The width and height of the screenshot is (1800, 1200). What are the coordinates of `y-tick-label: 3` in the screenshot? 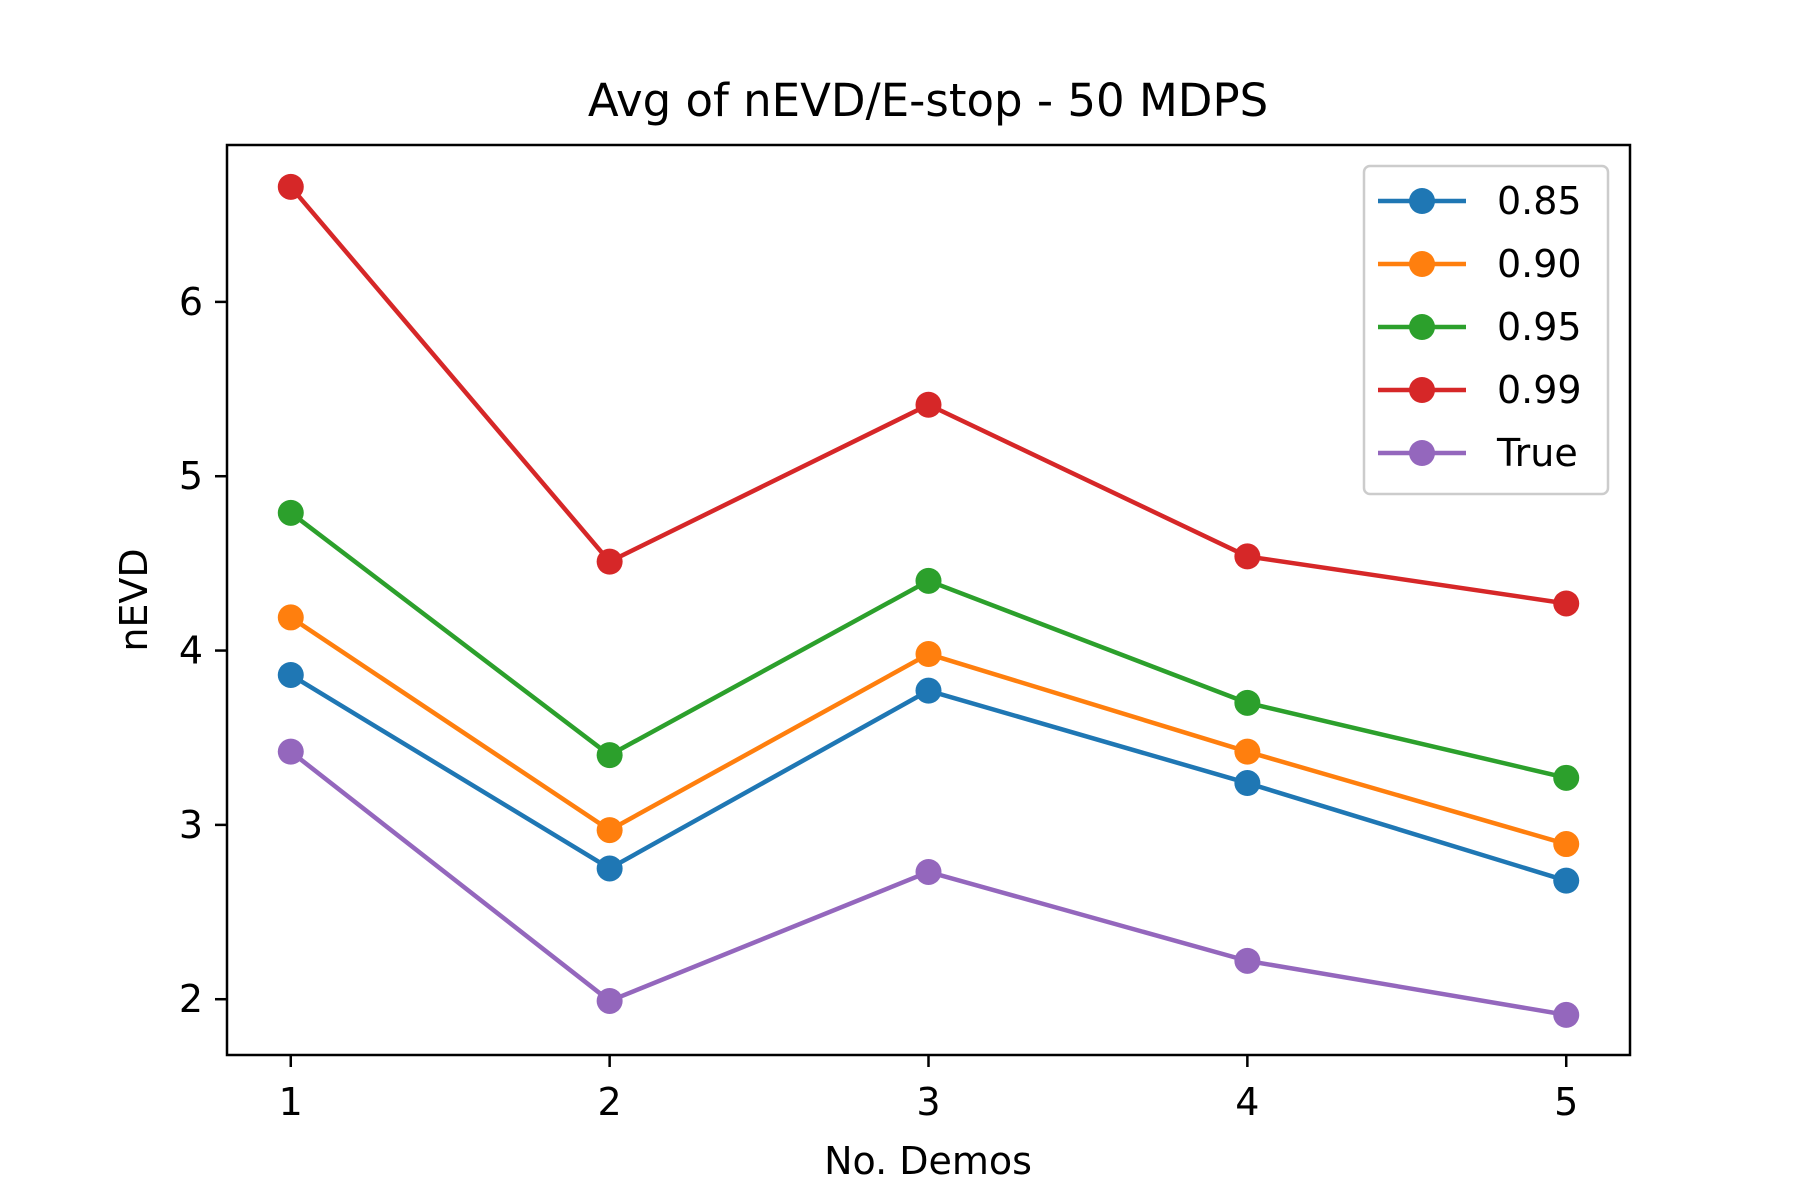 It's located at (191, 825).